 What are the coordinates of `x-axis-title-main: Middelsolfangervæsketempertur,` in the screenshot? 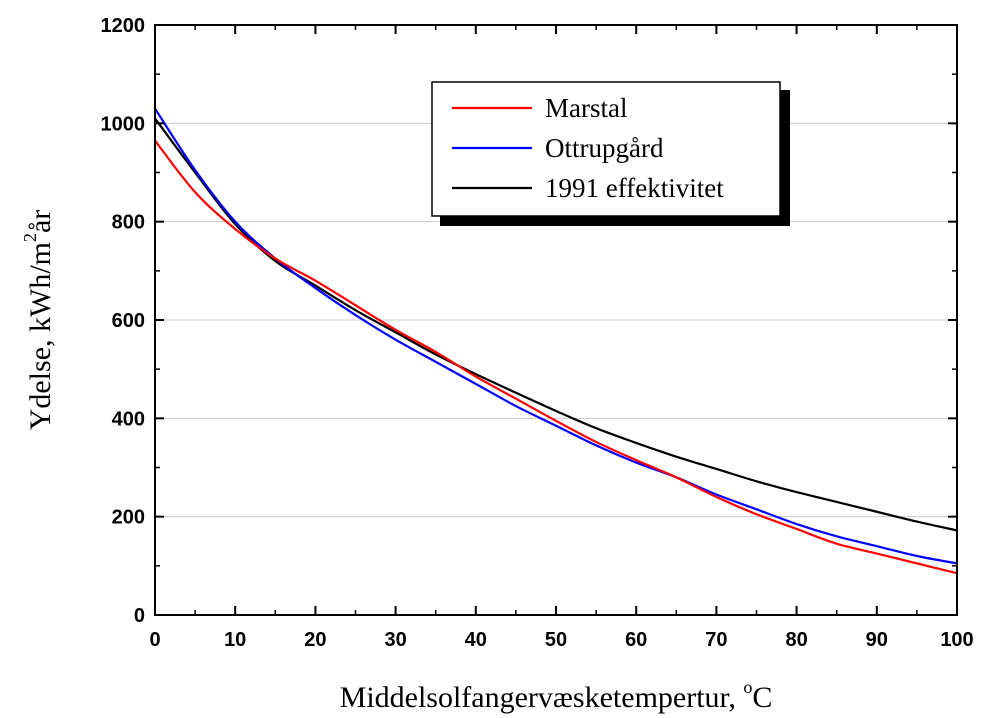 It's located at (542, 697).